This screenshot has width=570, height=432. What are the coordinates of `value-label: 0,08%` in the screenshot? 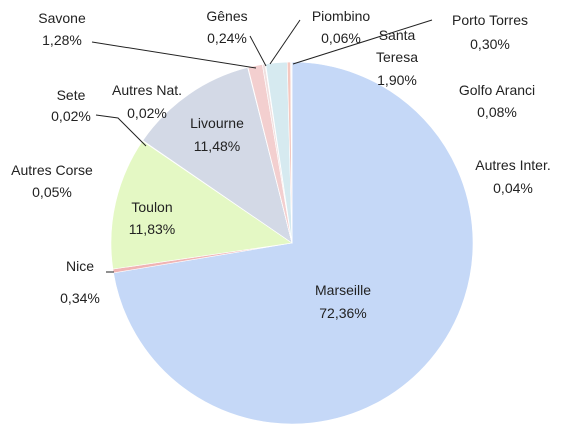 It's located at (497, 112).